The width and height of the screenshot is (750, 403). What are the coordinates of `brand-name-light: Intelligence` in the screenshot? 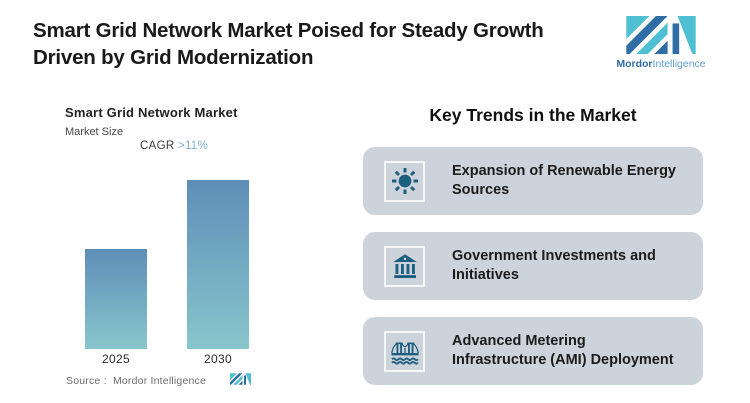 It's located at (679, 64).